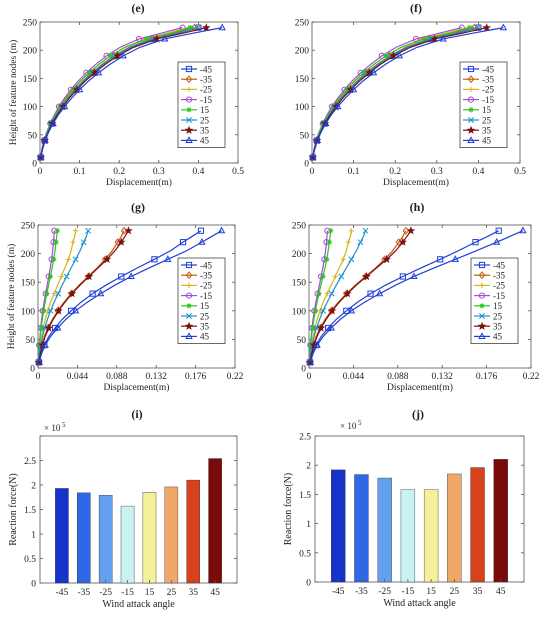 The image size is (550, 620). Describe the element at coordinates (196, 377) in the screenshot. I see `x-tick-label: 0.176` at that location.